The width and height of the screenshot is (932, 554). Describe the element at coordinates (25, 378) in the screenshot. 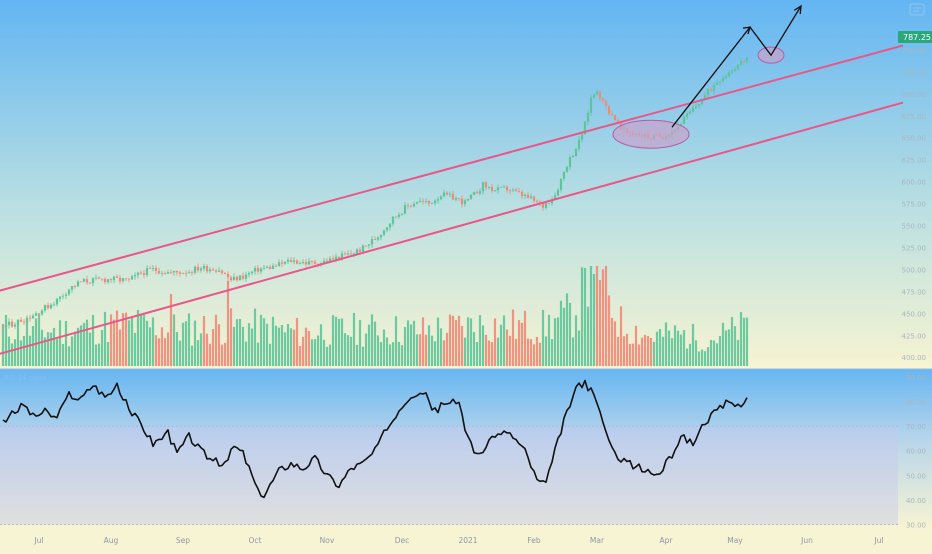

I see `rsi-indicator-label: RSI 14 close` at that location.